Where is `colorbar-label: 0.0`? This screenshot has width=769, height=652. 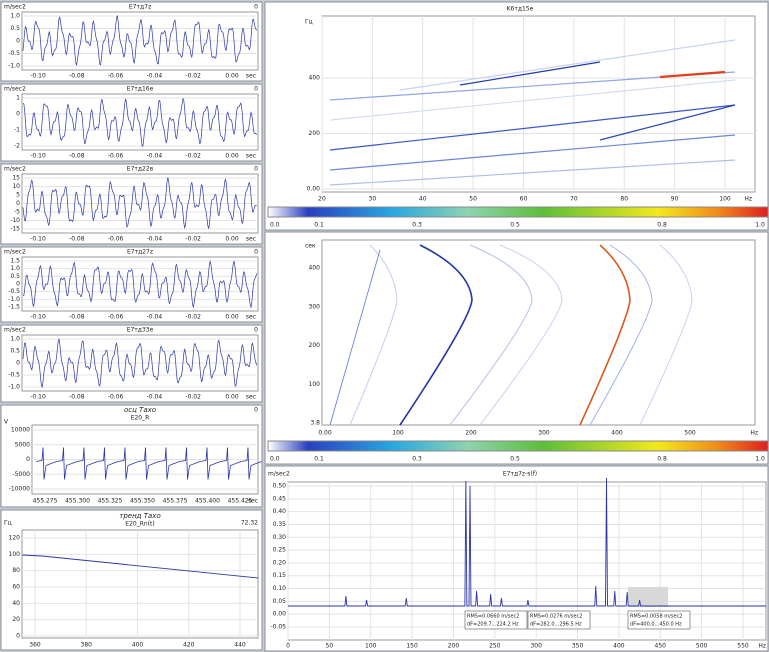
colorbar-label: 0.0 is located at coordinates (275, 225).